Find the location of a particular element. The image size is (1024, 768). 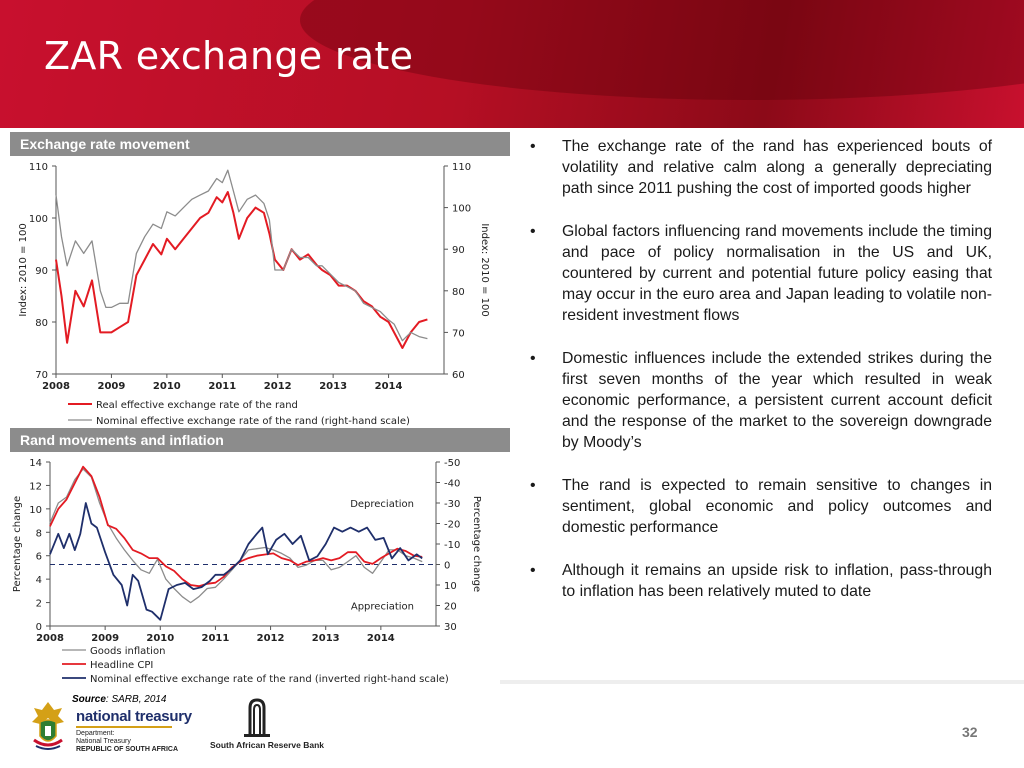

y-right-tick-label: 60 is located at coordinates (458, 375).